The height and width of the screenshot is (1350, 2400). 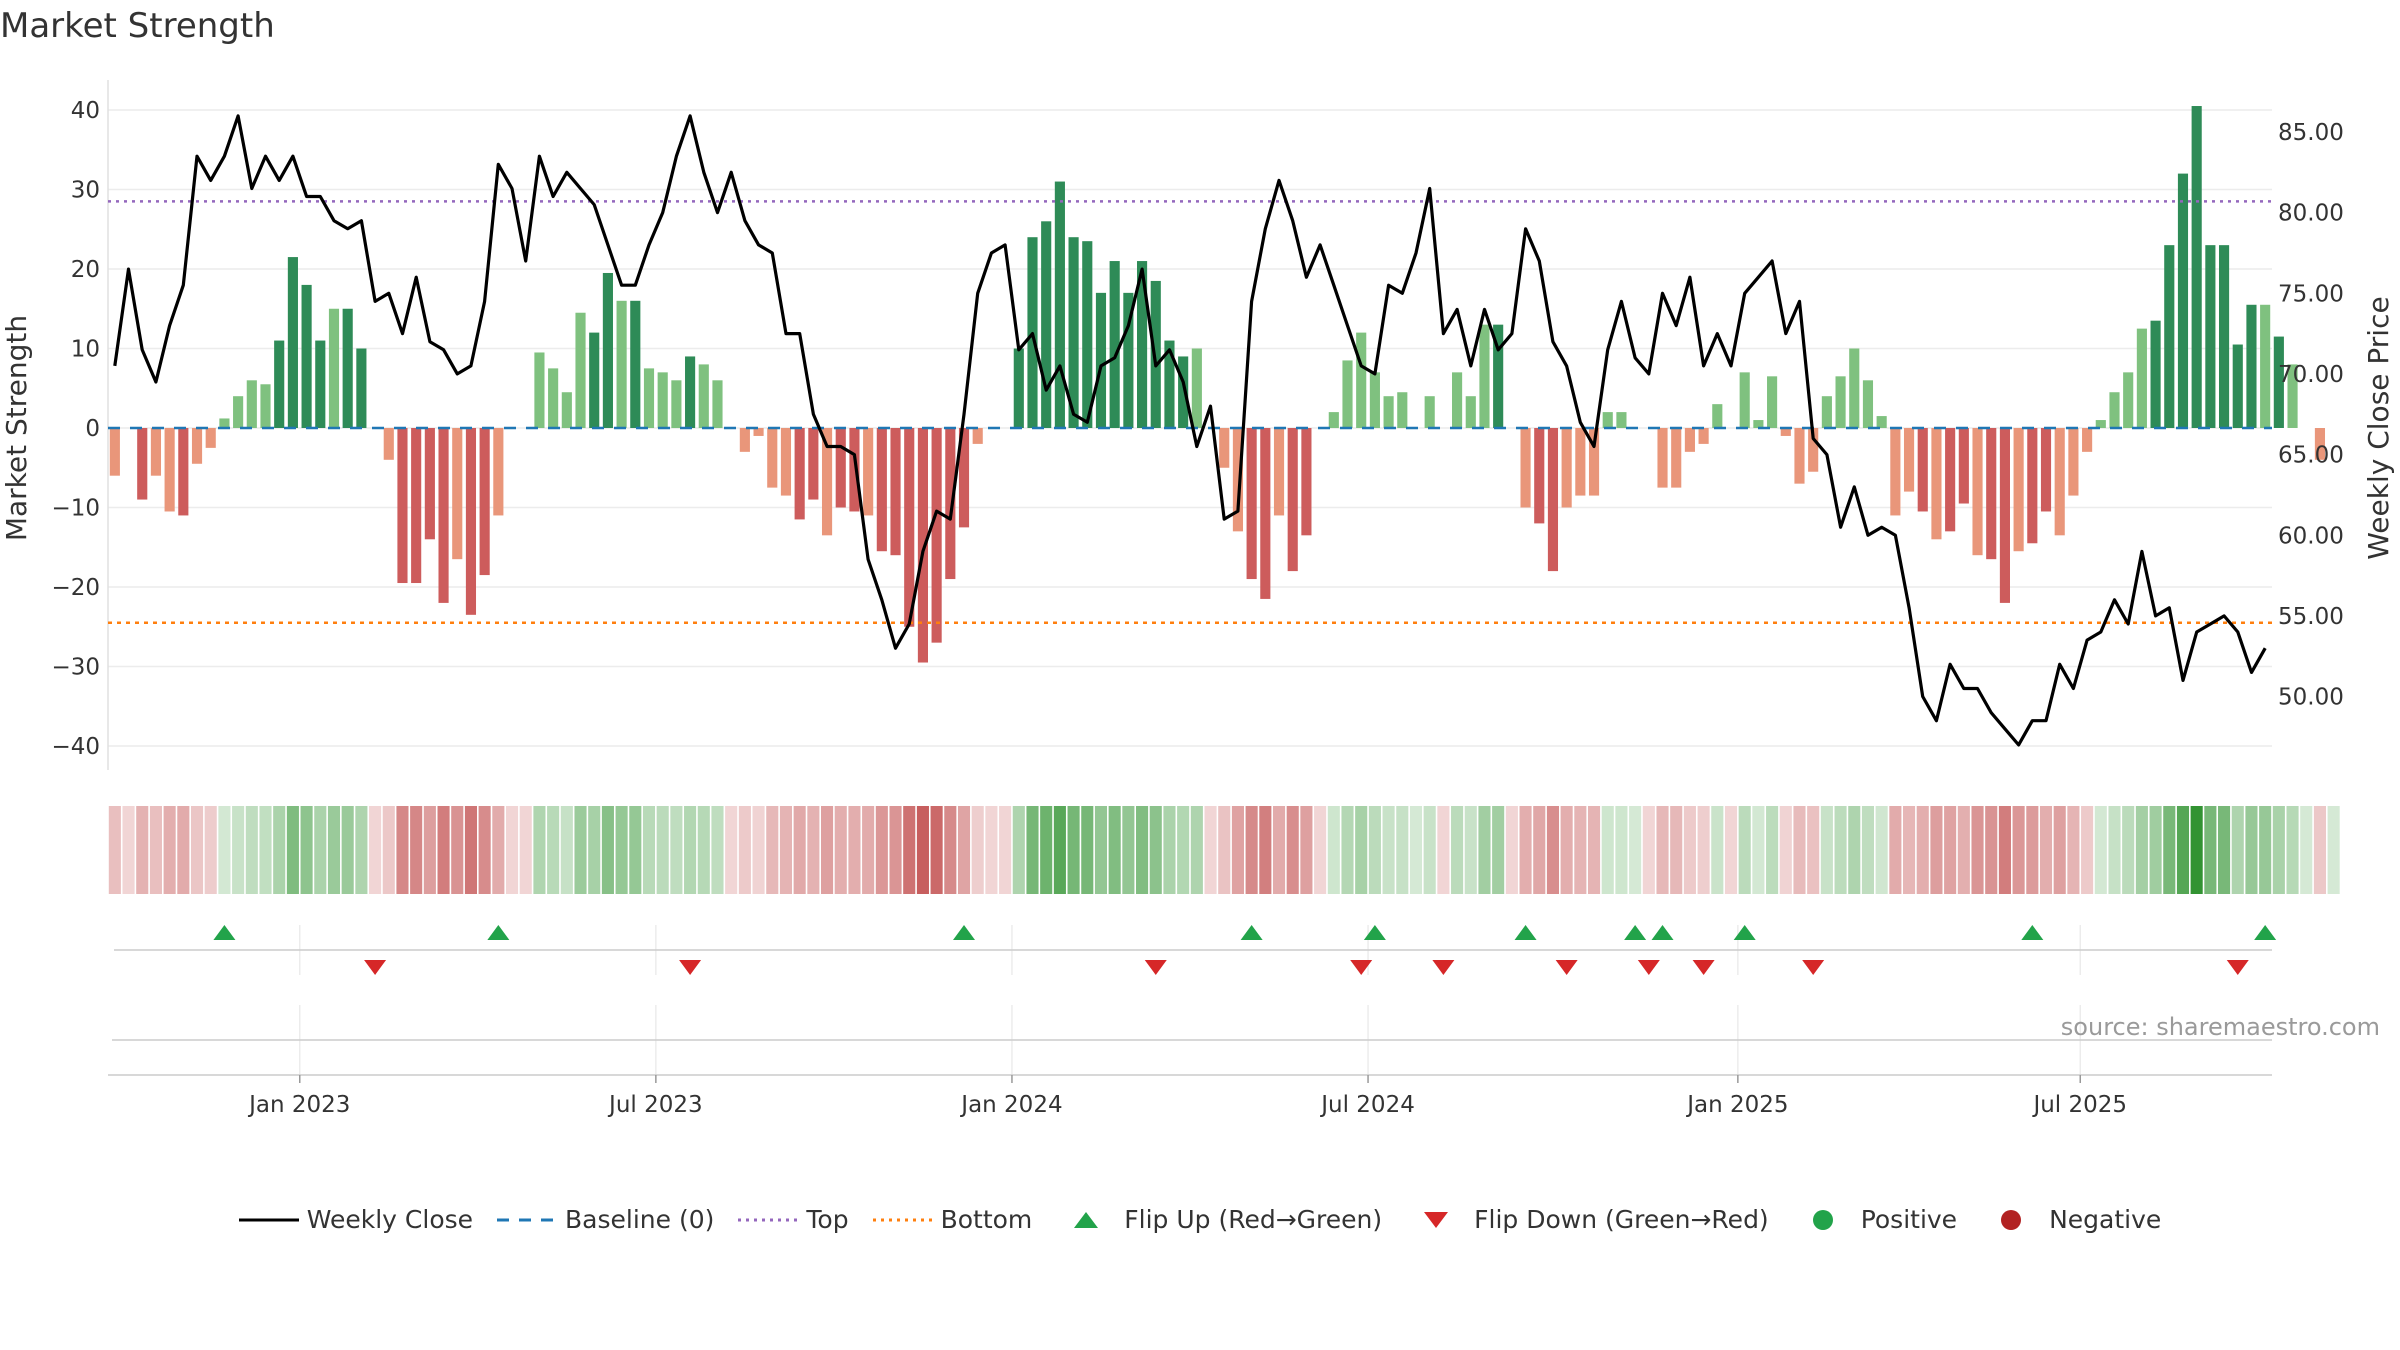 I want to click on legend-item: Flip Up (Red→Green), so click(x=1219, y=1219).